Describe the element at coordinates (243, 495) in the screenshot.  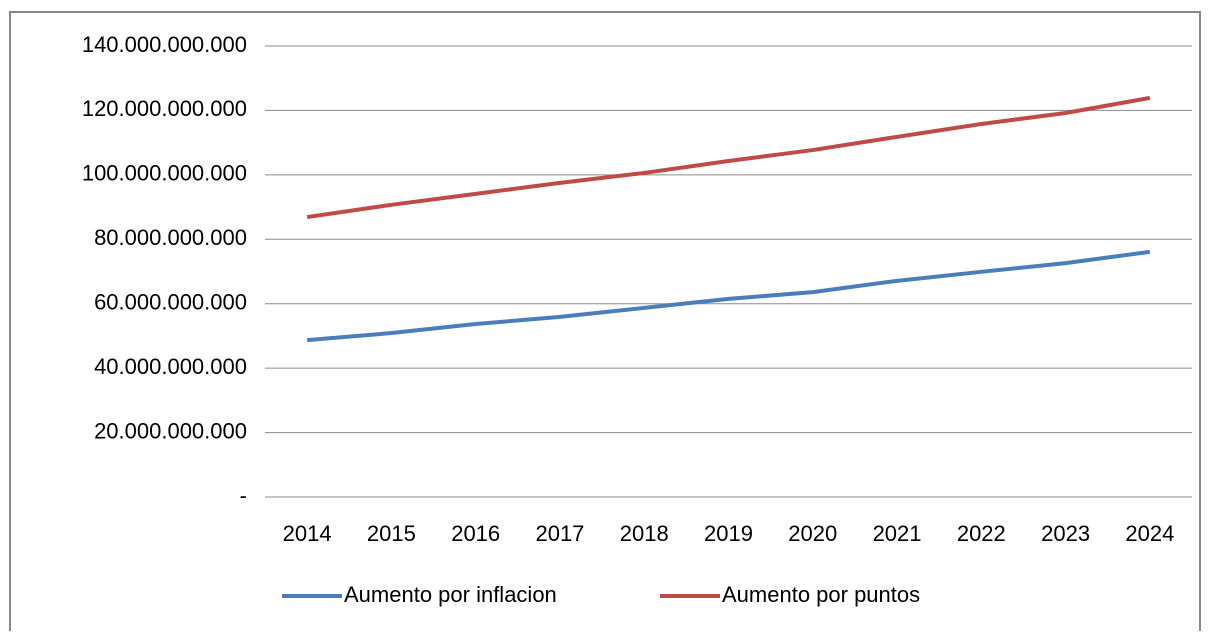
I see `y-tick-label: -` at that location.